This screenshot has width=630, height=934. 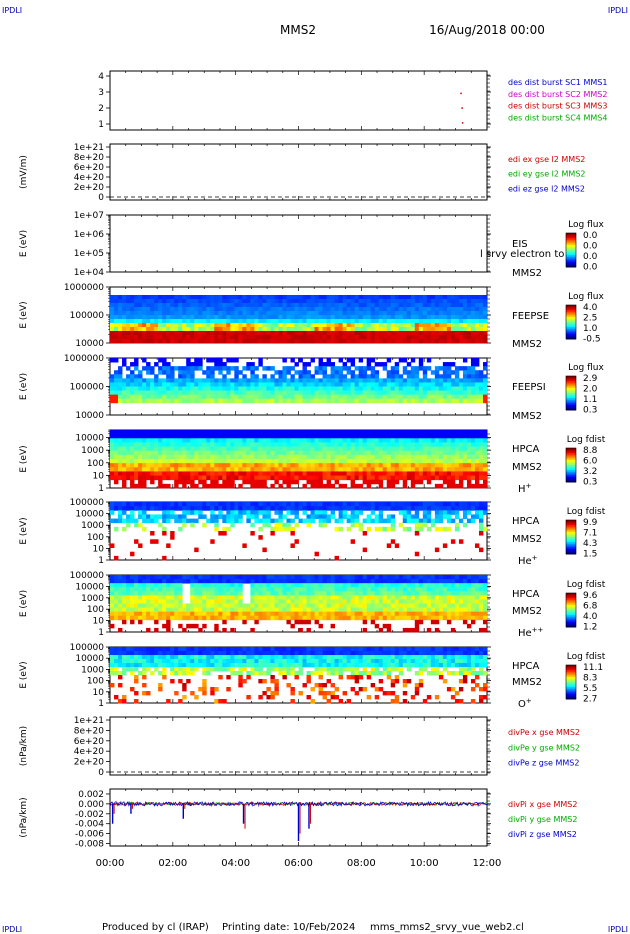 I want to click on colorbar-swatch, so click(x=571, y=466).